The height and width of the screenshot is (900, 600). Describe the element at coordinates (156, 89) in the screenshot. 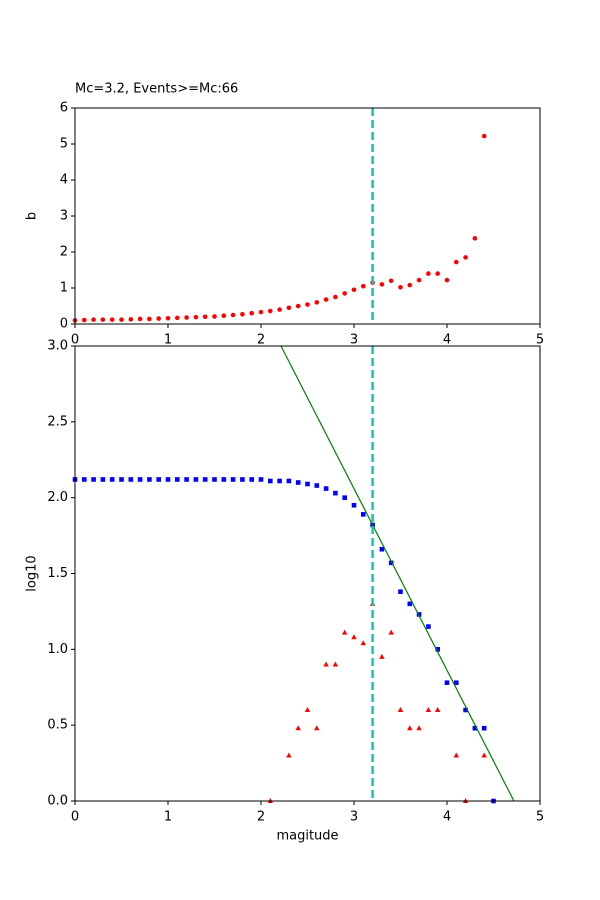

I see `chart-title: Mc=3.2, Events>=Mc:66` at that location.